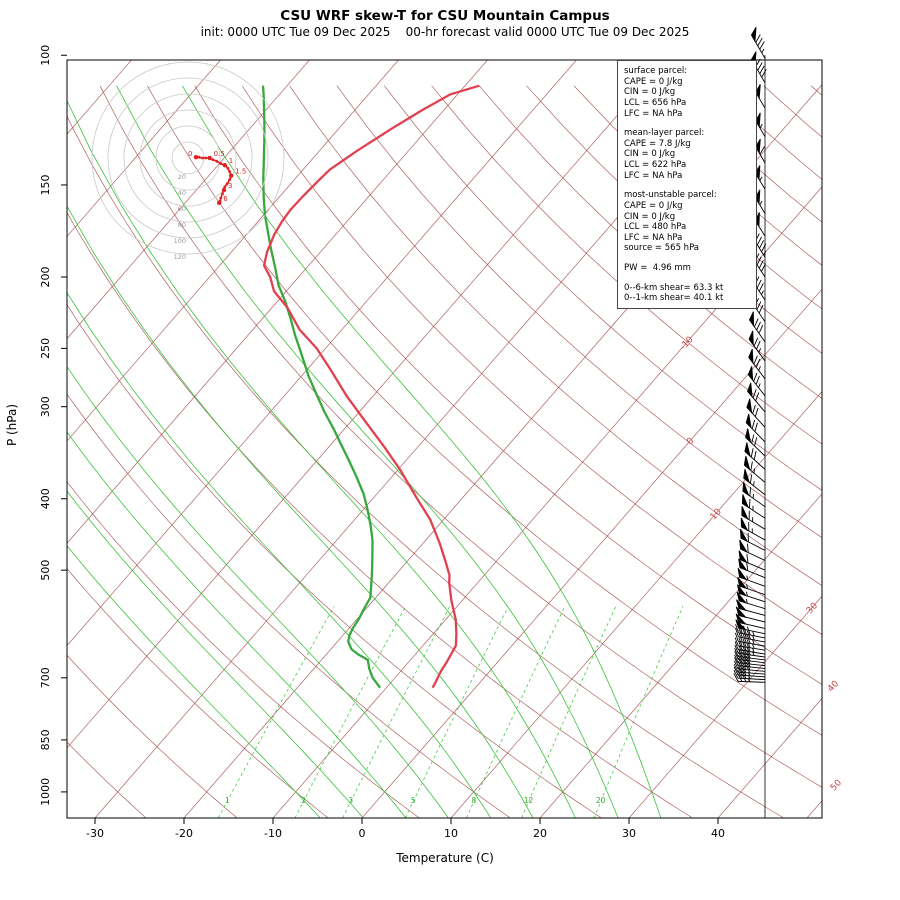 This screenshot has width=900, height=900. What do you see at coordinates (690, 441) in the screenshot?
I see `isotherm-value-label: 0` at bounding box center [690, 441].